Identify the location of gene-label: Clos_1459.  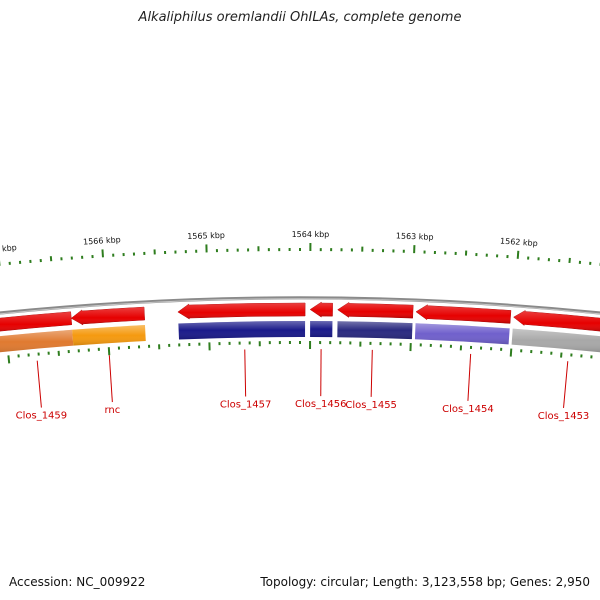
(42, 416).